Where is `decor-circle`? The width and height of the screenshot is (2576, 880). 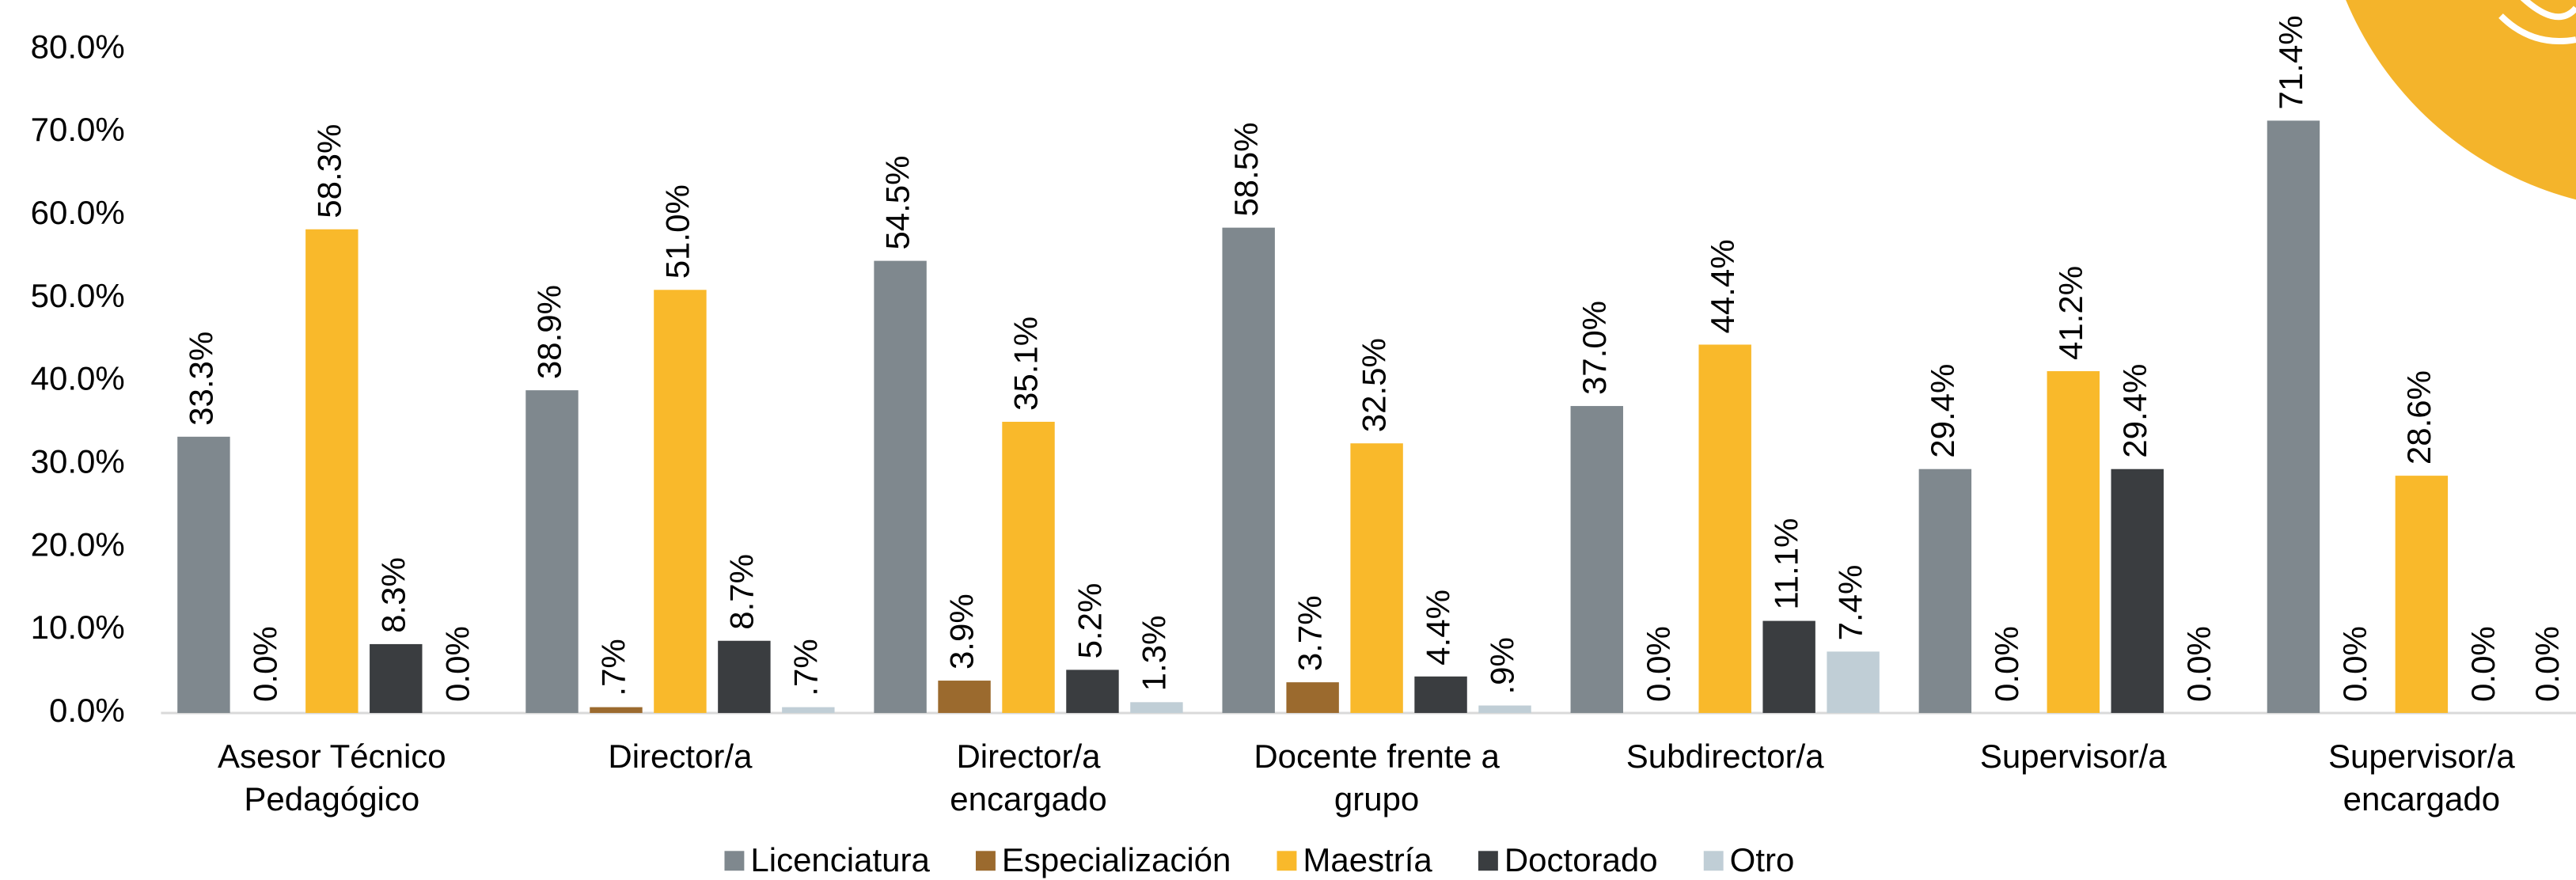
decor-circle is located at coordinates (2461, 100).